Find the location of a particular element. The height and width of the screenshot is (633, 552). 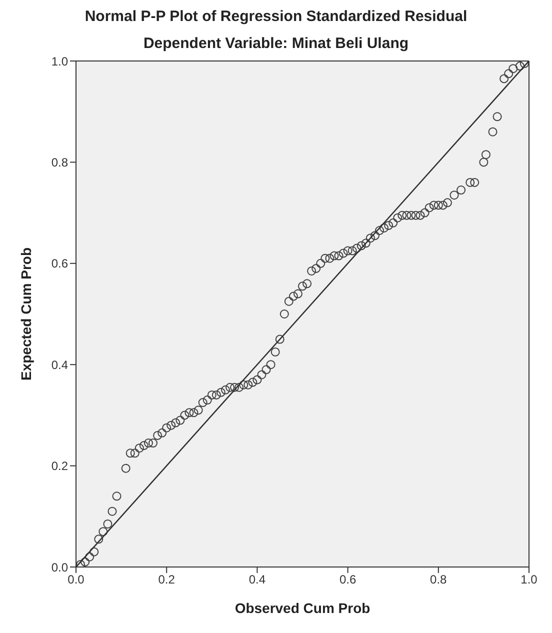

chart-subtitle: Dependent Variable: Minat Beli Ulang is located at coordinates (276, 43).